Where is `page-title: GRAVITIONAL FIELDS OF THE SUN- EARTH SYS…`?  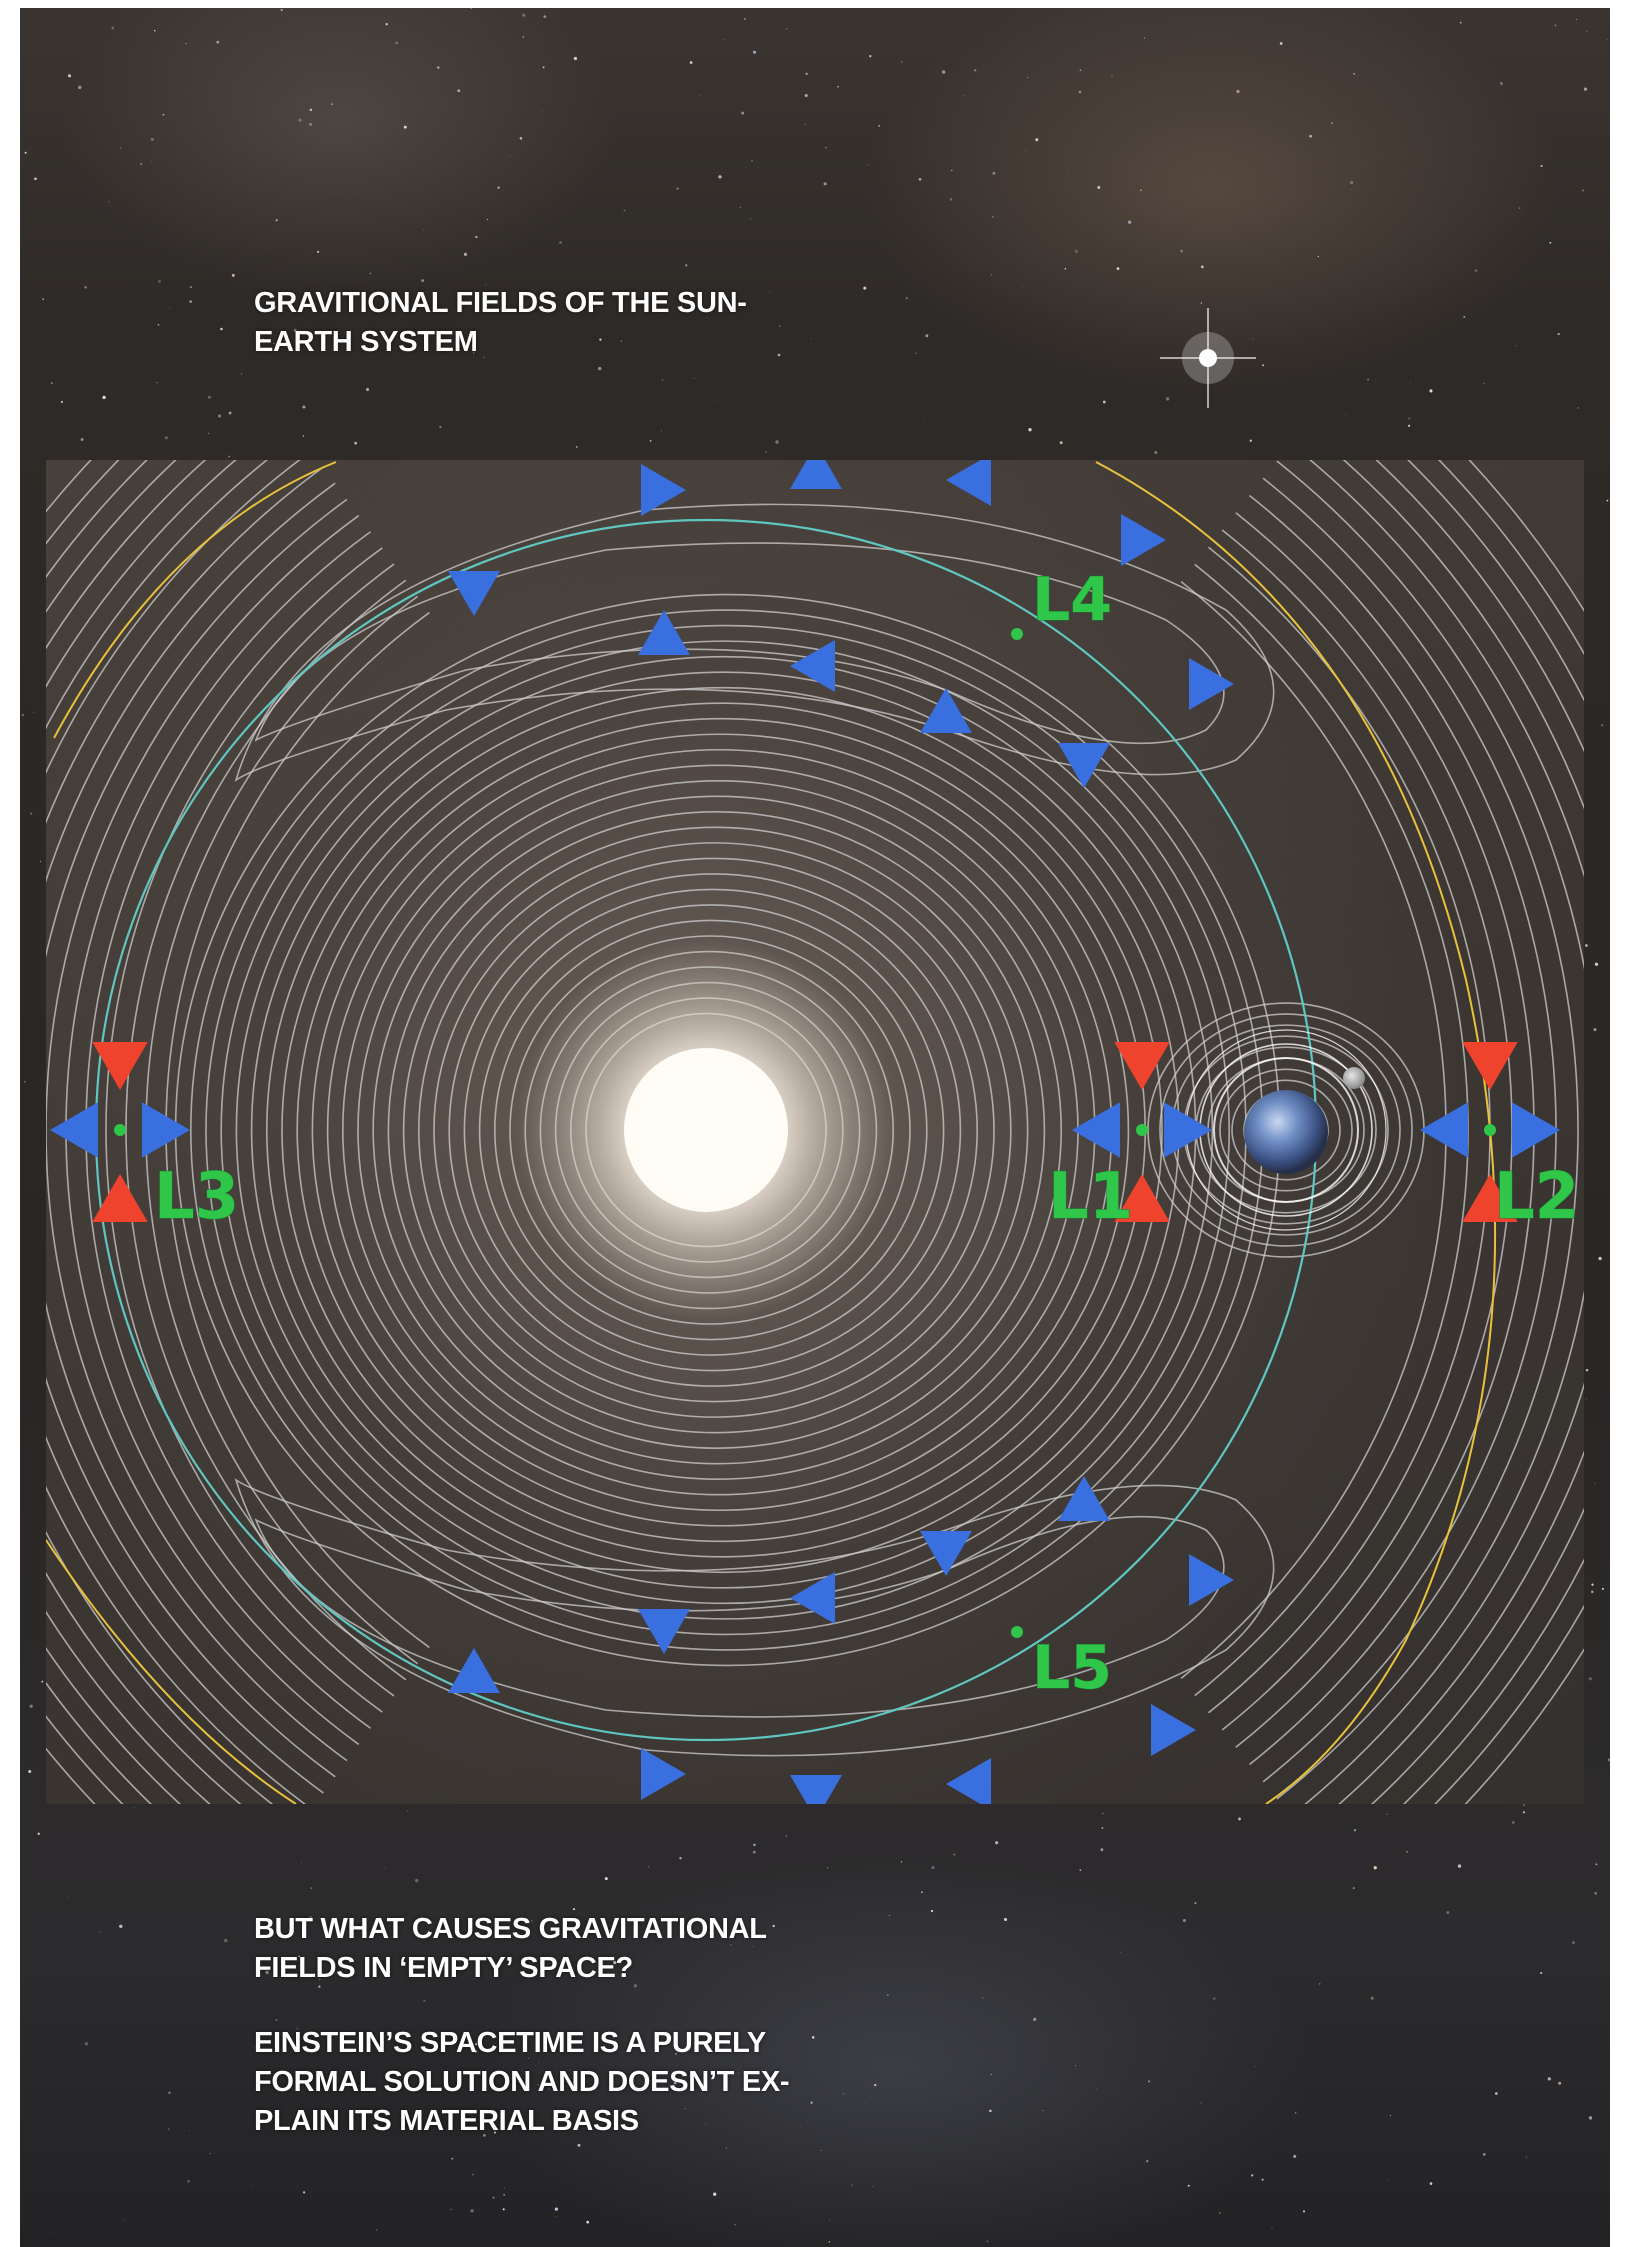
page-title: GRAVITIONAL FIELDS OF THE SUN- EARTH SYS… is located at coordinates (500, 322).